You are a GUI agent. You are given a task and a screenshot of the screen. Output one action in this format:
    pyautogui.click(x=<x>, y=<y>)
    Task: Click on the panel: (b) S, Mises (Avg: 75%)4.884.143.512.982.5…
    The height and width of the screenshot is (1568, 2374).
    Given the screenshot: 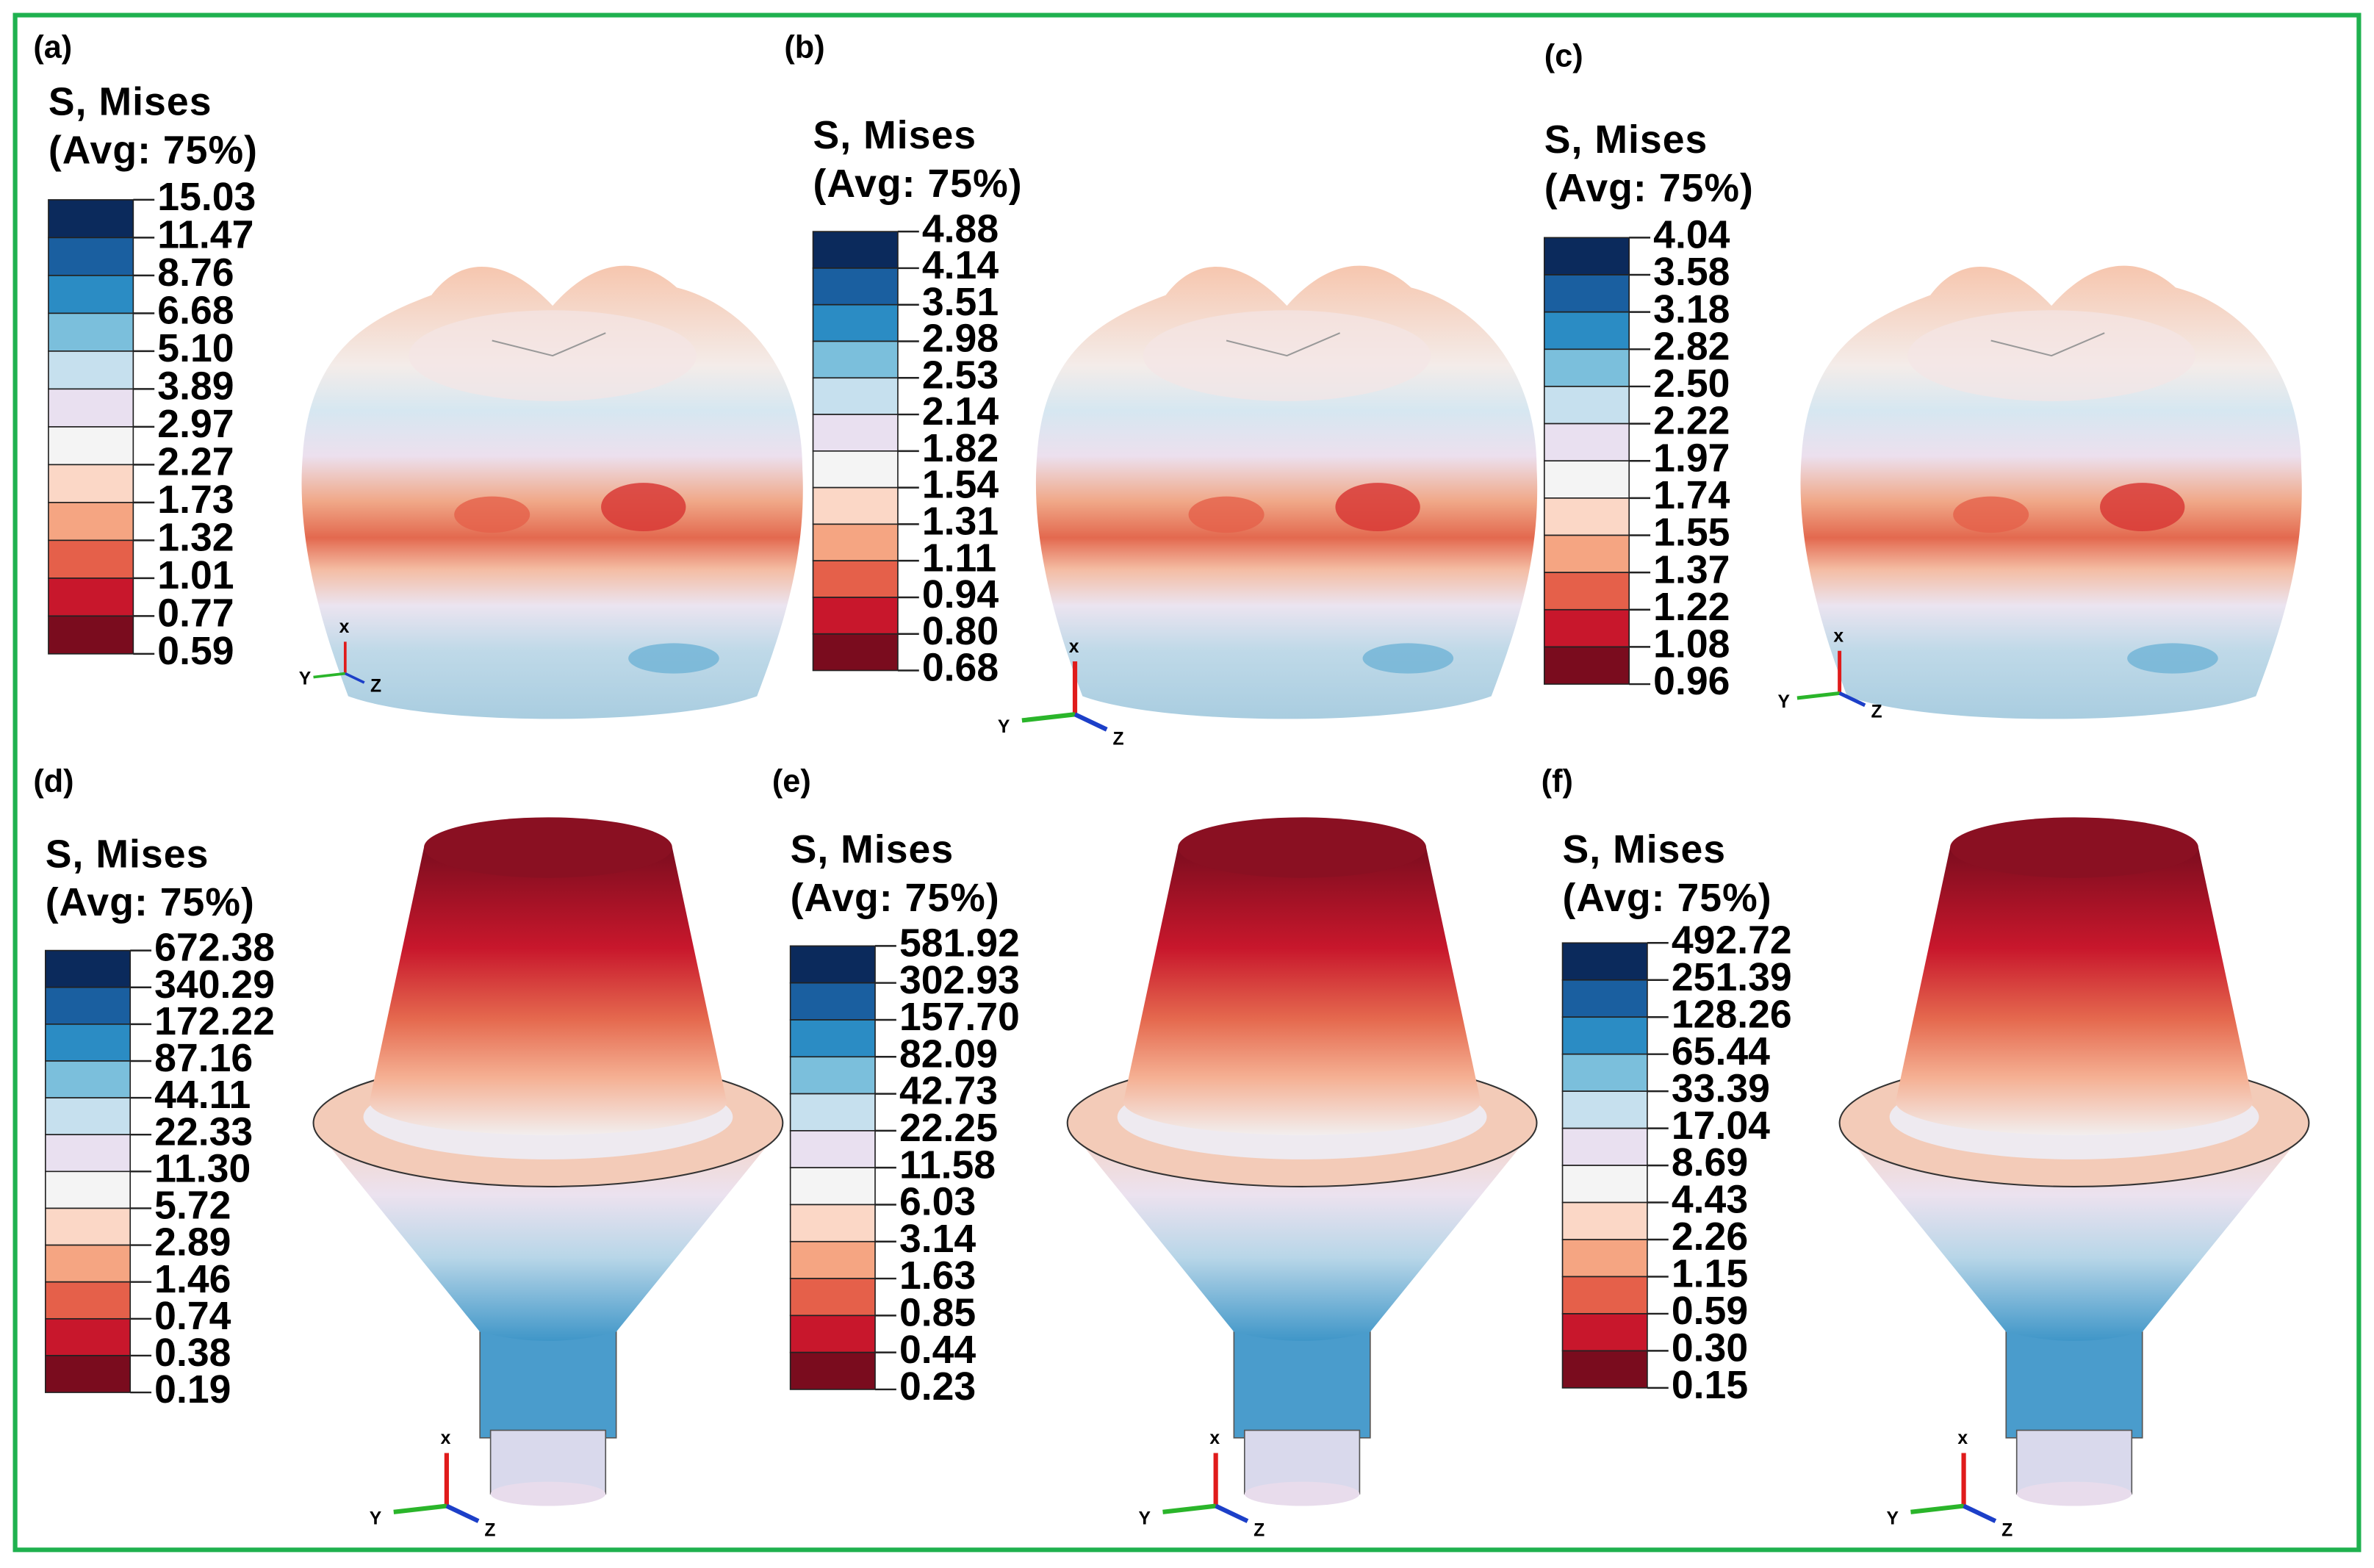 What is the action you would take?
    pyautogui.click(x=1161, y=389)
    